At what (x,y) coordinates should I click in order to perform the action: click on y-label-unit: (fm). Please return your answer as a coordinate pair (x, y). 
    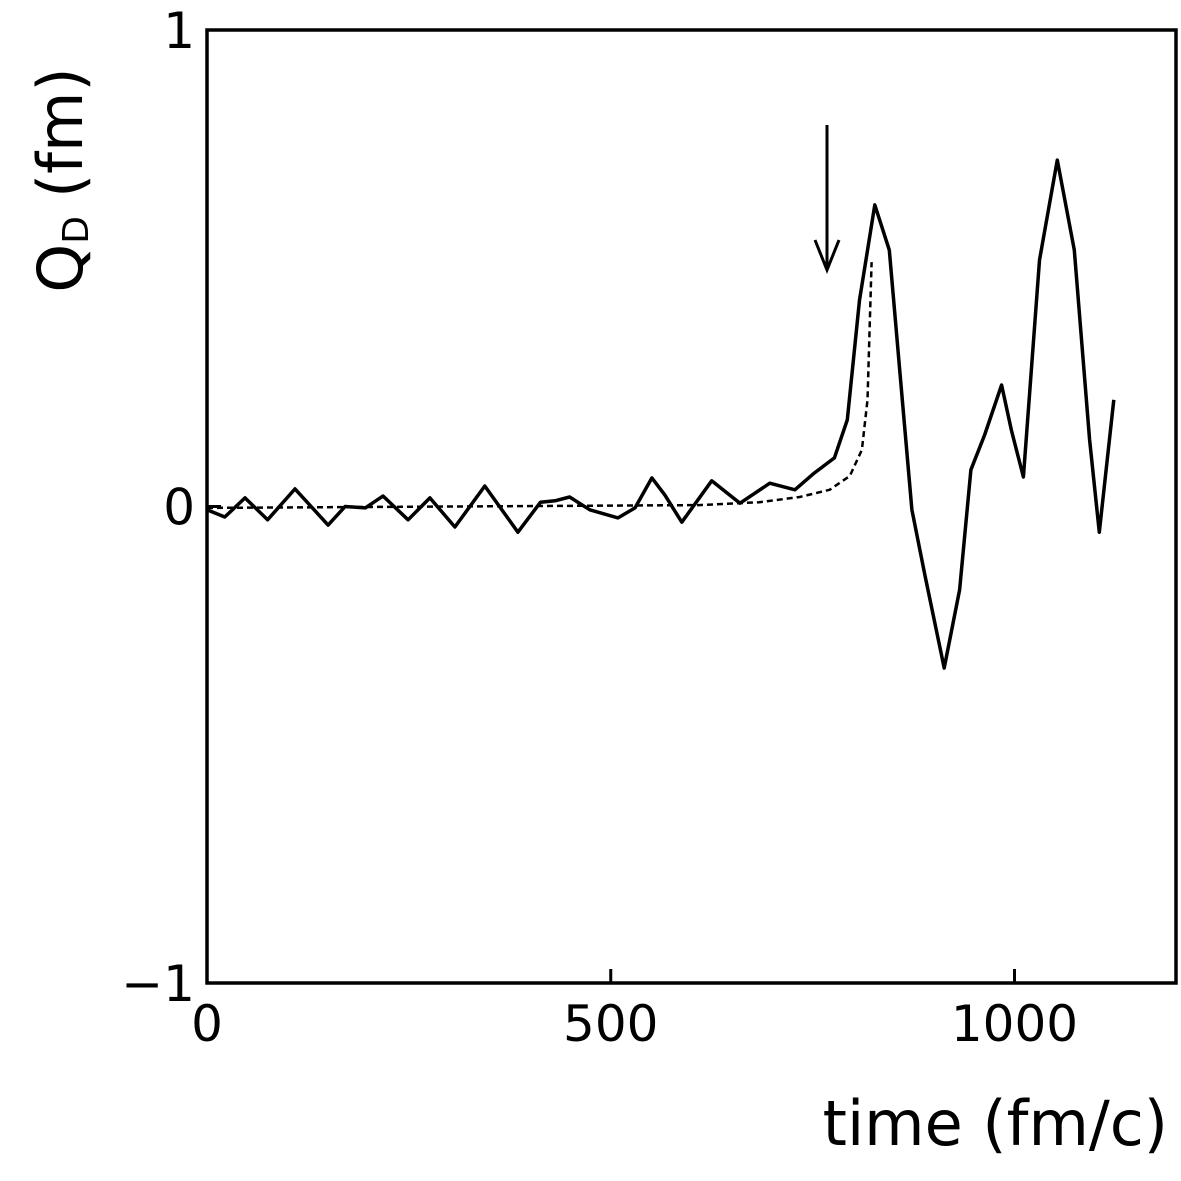
    Looking at the image, I should click on (60, 132).